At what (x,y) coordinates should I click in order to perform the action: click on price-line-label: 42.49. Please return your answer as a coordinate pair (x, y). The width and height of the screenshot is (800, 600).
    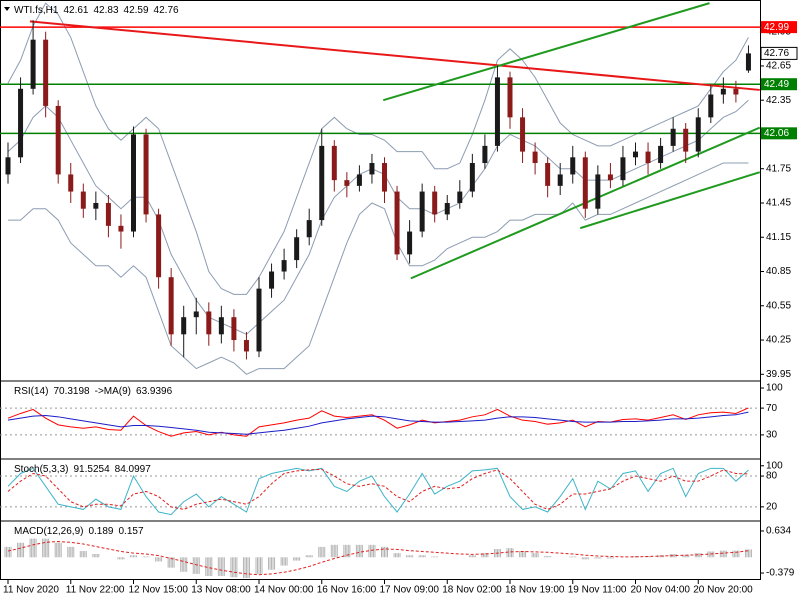
    Looking at the image, I should click on (776, 84).